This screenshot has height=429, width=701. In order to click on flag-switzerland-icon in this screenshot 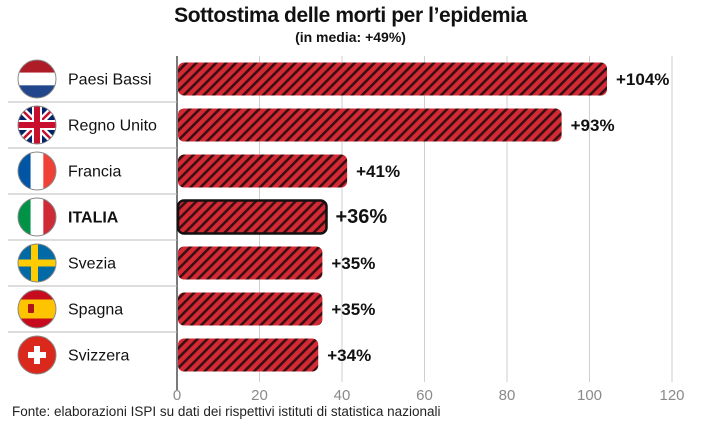, I will do `click(37, 355)`.